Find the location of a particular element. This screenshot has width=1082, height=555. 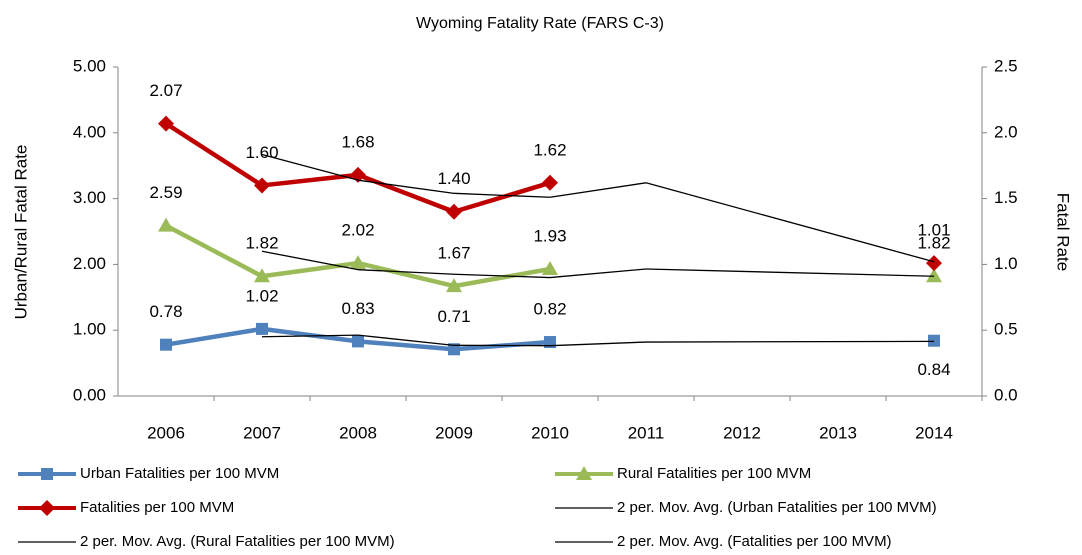

x-tick-label: 2014 is located at coordinates (934, 432).